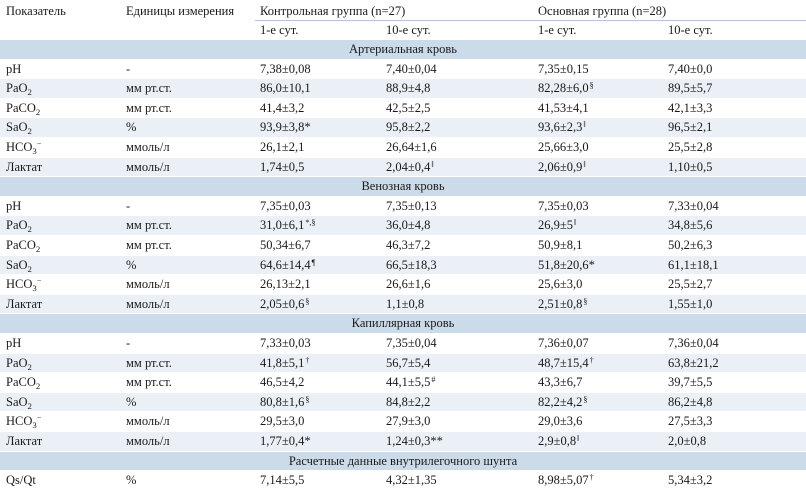  I want to click on control-day1-value: 64,6±14,4¶, so click(287, 266).